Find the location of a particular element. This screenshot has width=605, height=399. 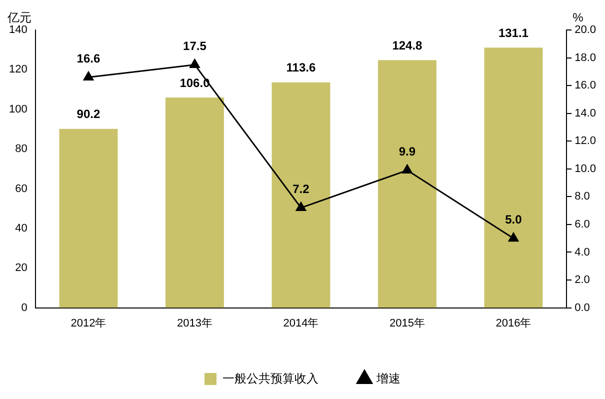

y-tick-label: 0 is located at coordinates (24, 308).